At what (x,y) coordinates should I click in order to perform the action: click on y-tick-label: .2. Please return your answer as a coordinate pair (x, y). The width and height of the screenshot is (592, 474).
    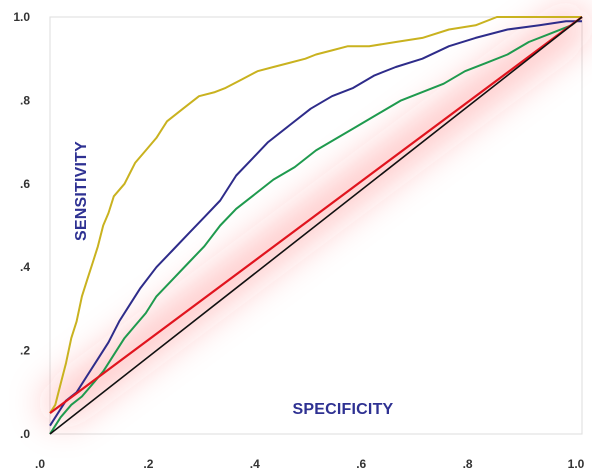
    Looking at the image, I should click on (25, 351).